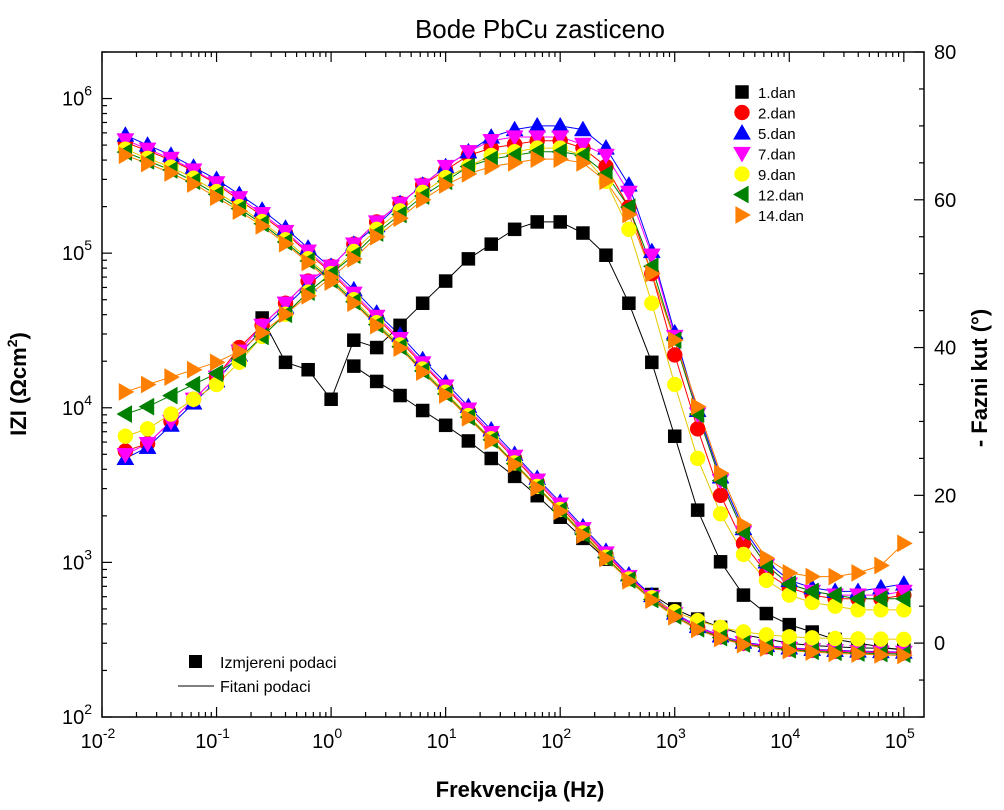 The height and width of the screenshot is (810, 1004). Describe the element at coordinates (498, 739) in the screenshot. I see `x-tick-labels: 10⁻² 10⁻¹ 10⁰ 10¹ 10² 10³ 10⁴ 10⁵` at that location.